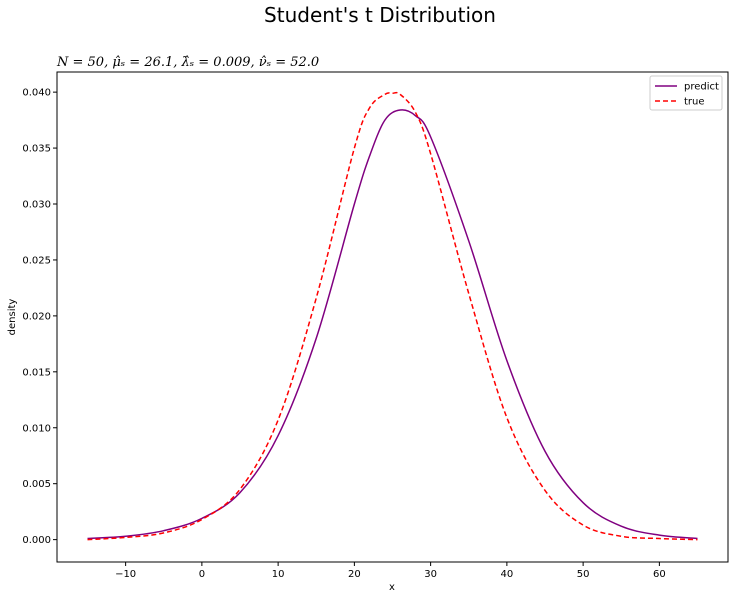  Describe the element at coordinates (36, 484) in the screenshot. I see `y-tick-label: 0.005` at that location.